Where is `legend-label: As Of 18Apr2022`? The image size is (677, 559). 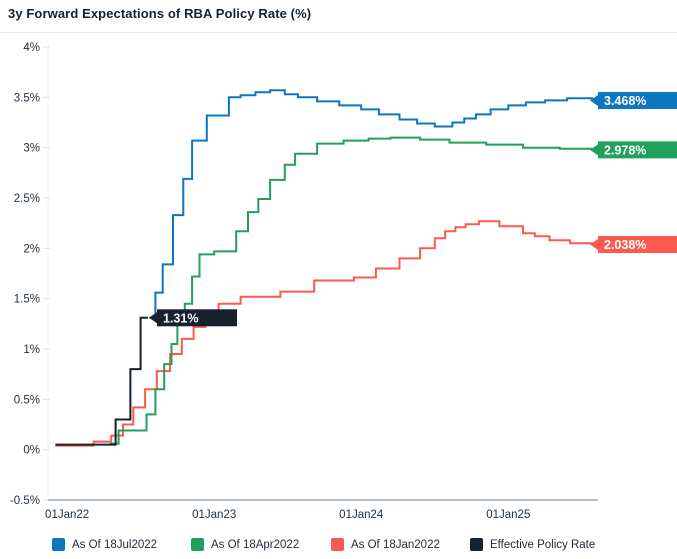 legend-label: As Of 18Apr2022 is located at coordinates (255, 544).